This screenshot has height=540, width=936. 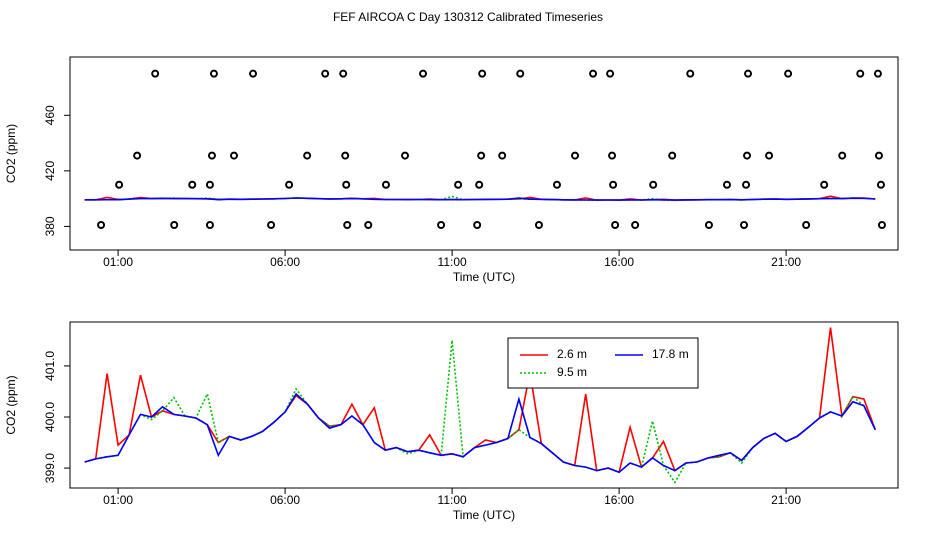 What do you see at coordinates (603, 363) in the screenshot?
I see `legend-box` at bounding box center [603, 363].